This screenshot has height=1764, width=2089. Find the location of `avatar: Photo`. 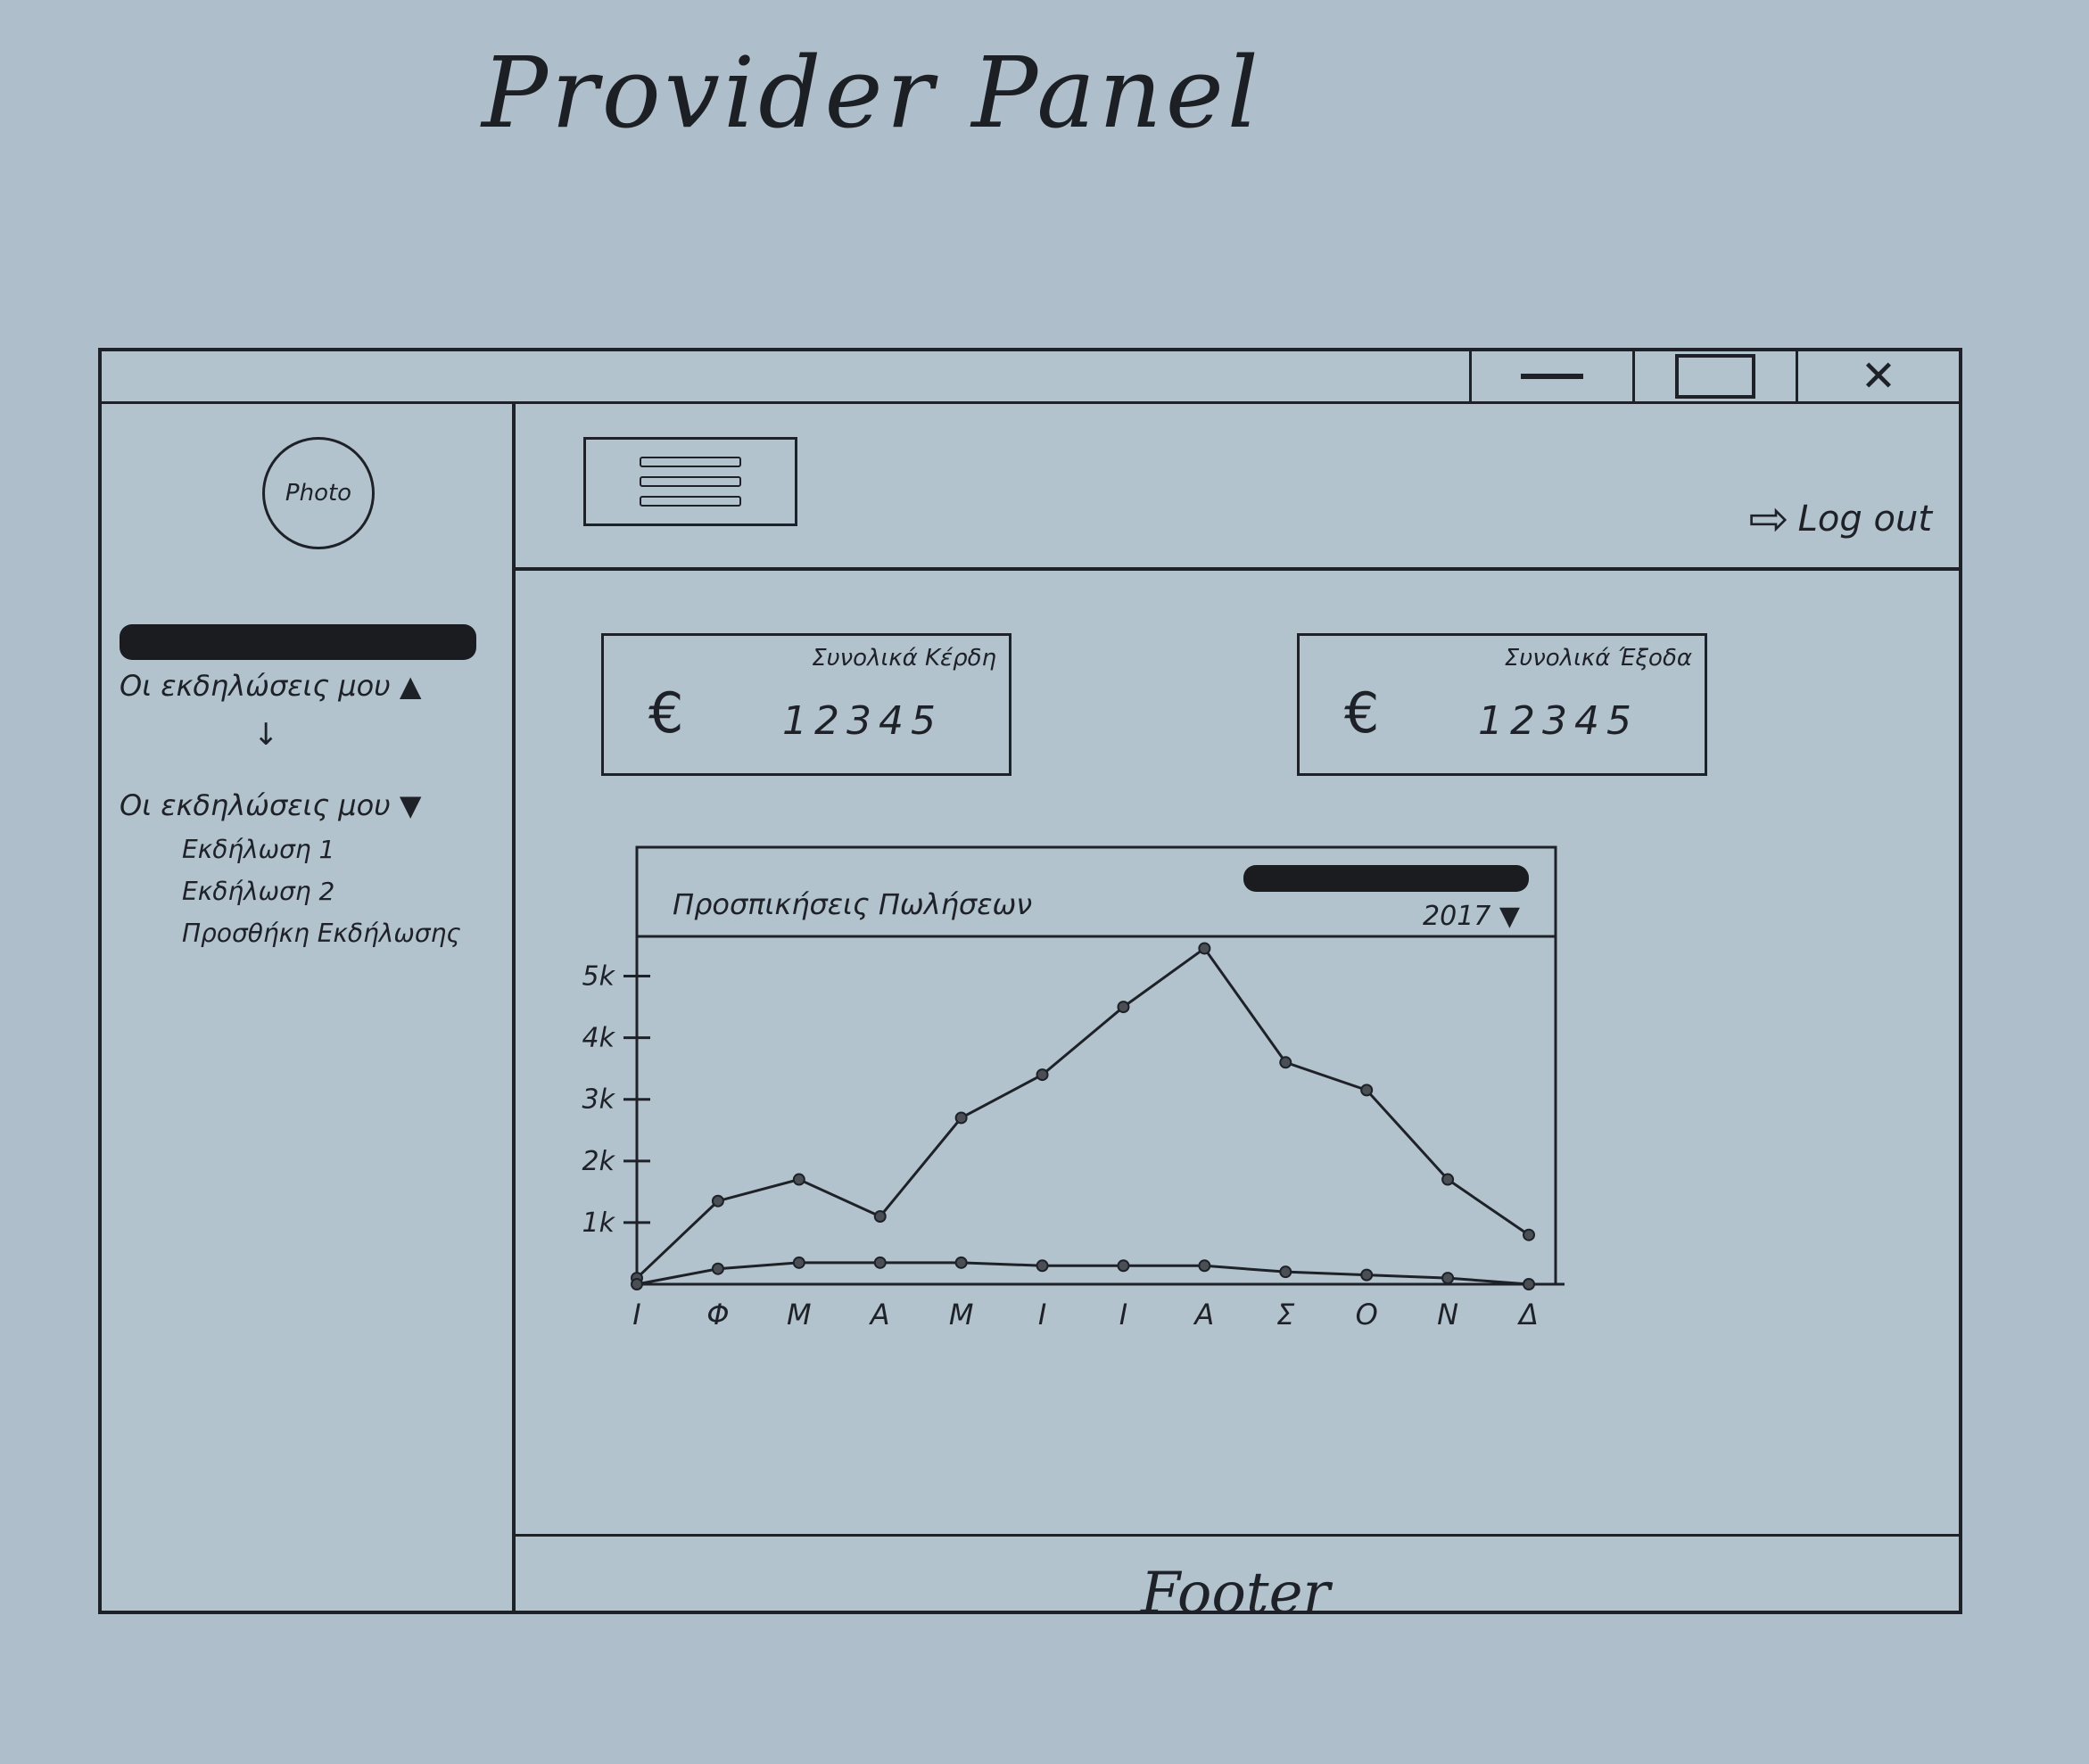

avatar: Photo is located at coordinates (318, 493).